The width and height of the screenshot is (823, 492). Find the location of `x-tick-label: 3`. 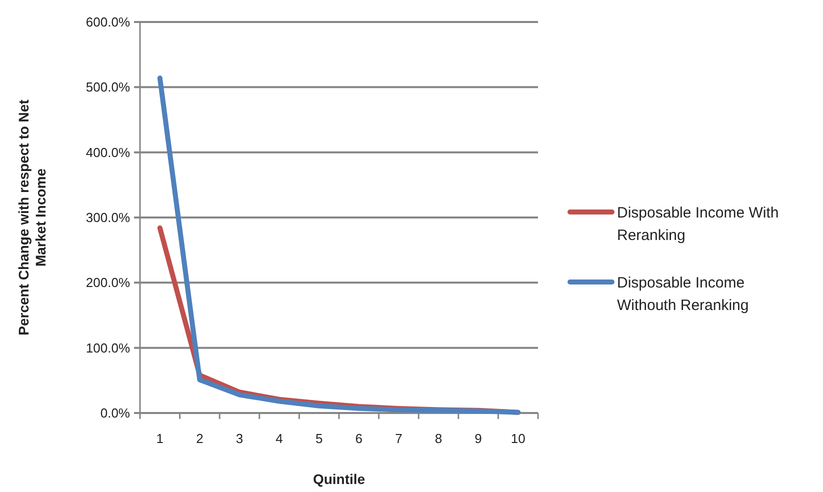

x-tick-label: 3 is located at coordinates (240, 438).